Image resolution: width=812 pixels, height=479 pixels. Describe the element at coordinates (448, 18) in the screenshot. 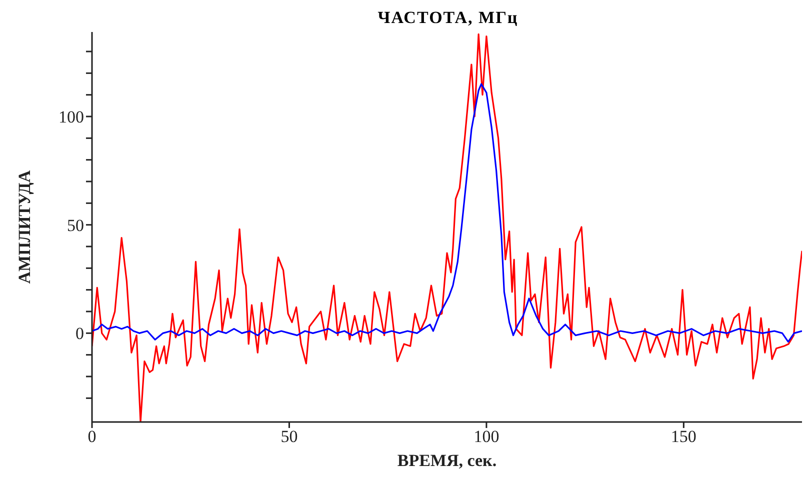

I see `chart-title: ЧАСТОТА, МГц` at that location.